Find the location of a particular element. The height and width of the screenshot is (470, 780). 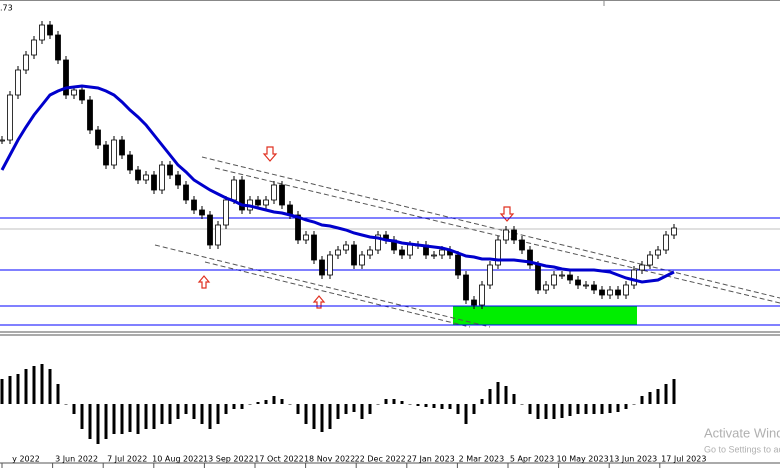

x-tick-label: 10 Aug 2022 is located at coordinates (177, 459).